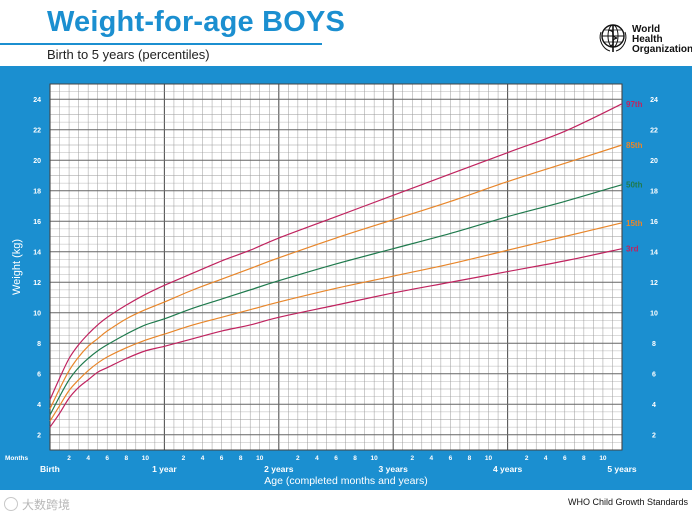  I want to click on who-logo: World Health Organization, so click(645, 38).